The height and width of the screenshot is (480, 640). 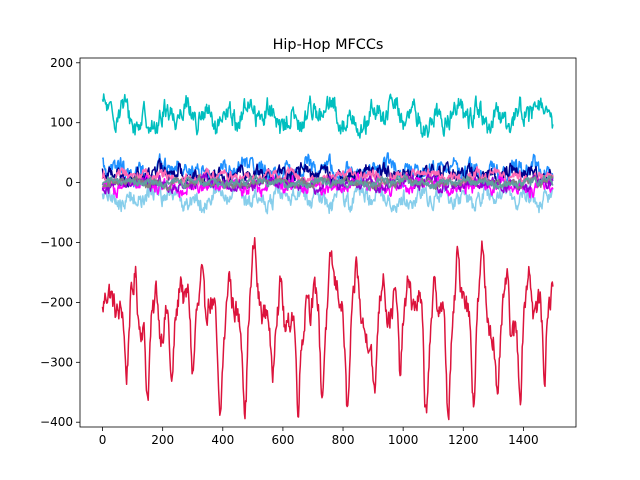 What do you see at coordinates (69, 183) in the screenshot?
I see `y-tick-label: 0` at bounding box center [69, 183].